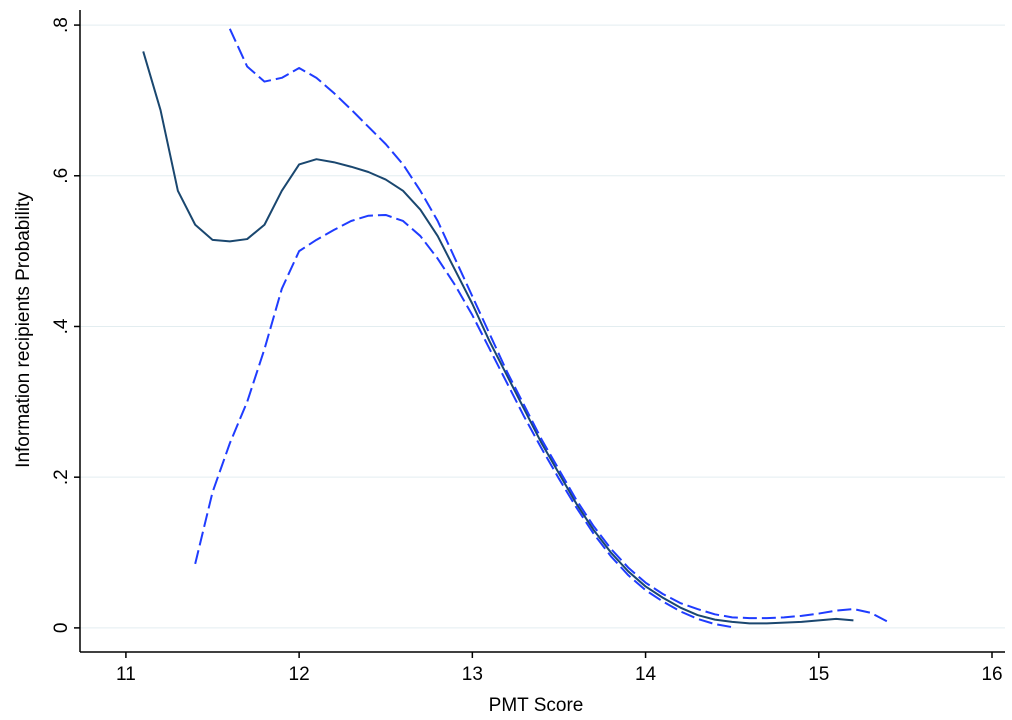 The height and width of the screenshot is (720, 1012). Describe the element at coordinates (61, 176) in the screenshot. I see `y-tick-label: .6` at that location.